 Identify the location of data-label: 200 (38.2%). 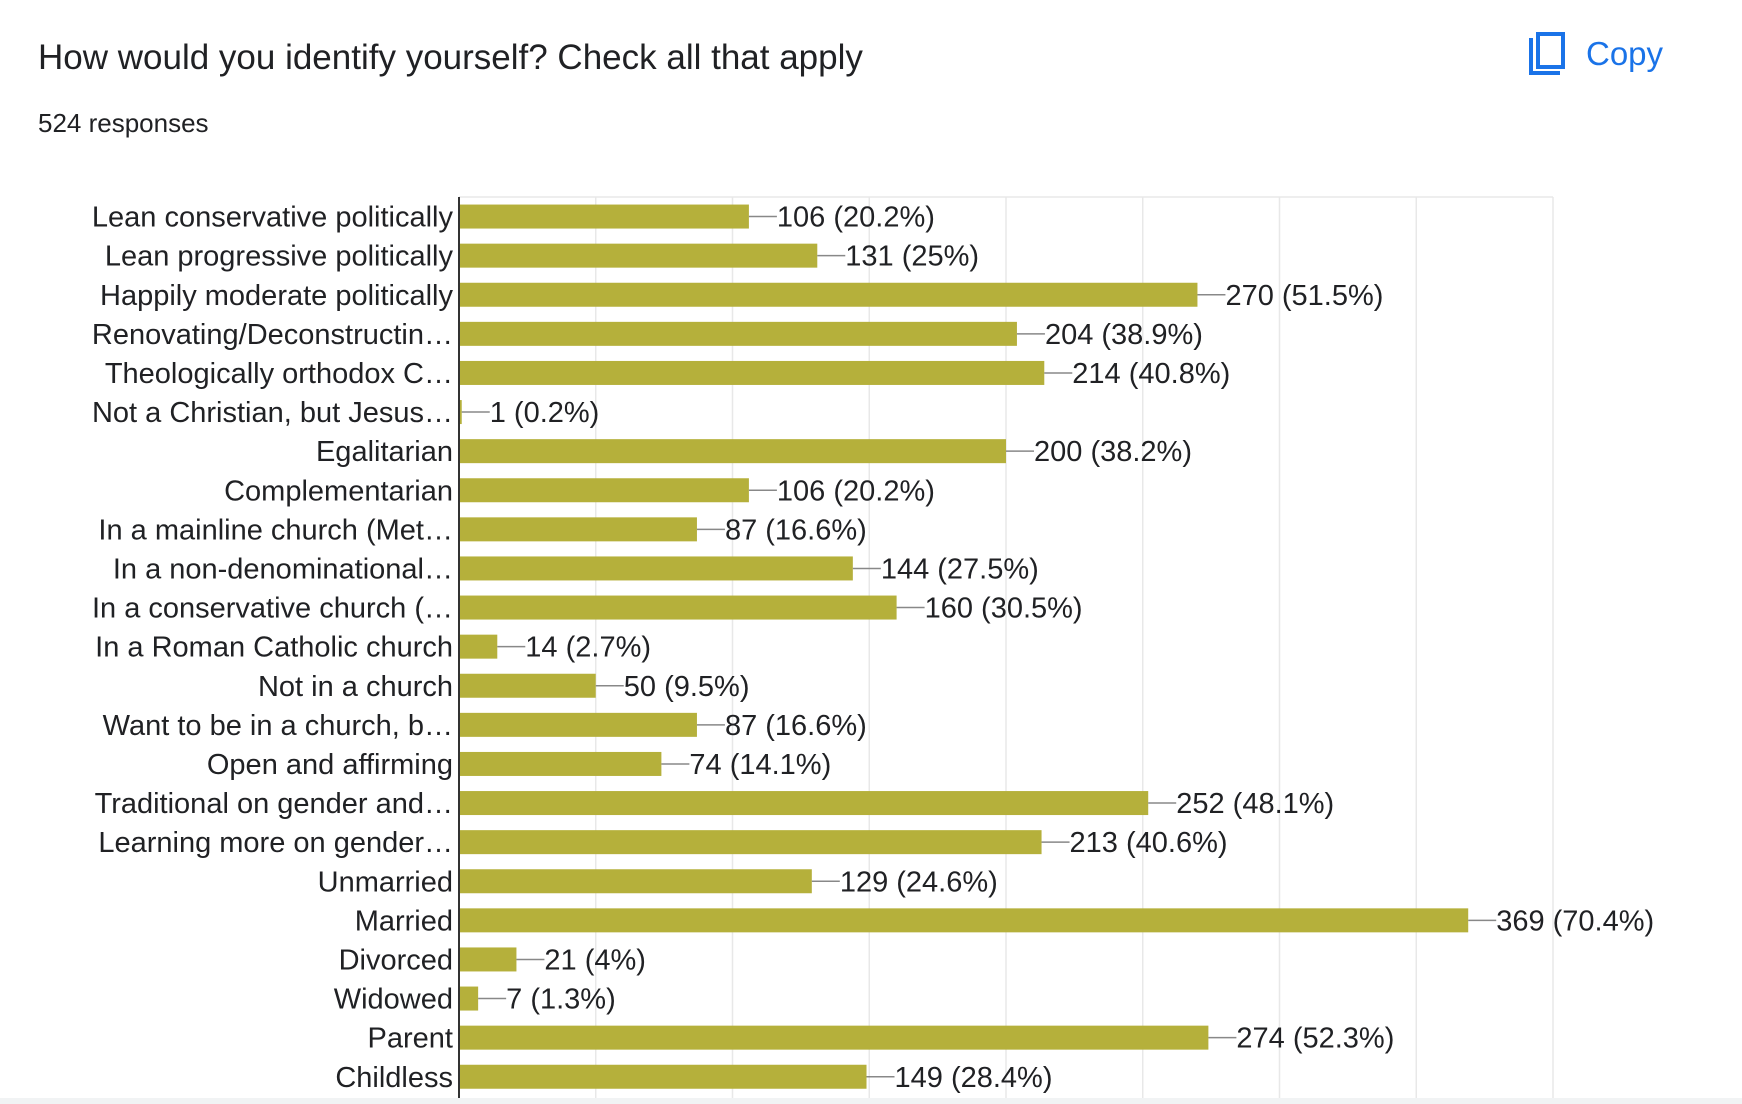
(1113, 452).